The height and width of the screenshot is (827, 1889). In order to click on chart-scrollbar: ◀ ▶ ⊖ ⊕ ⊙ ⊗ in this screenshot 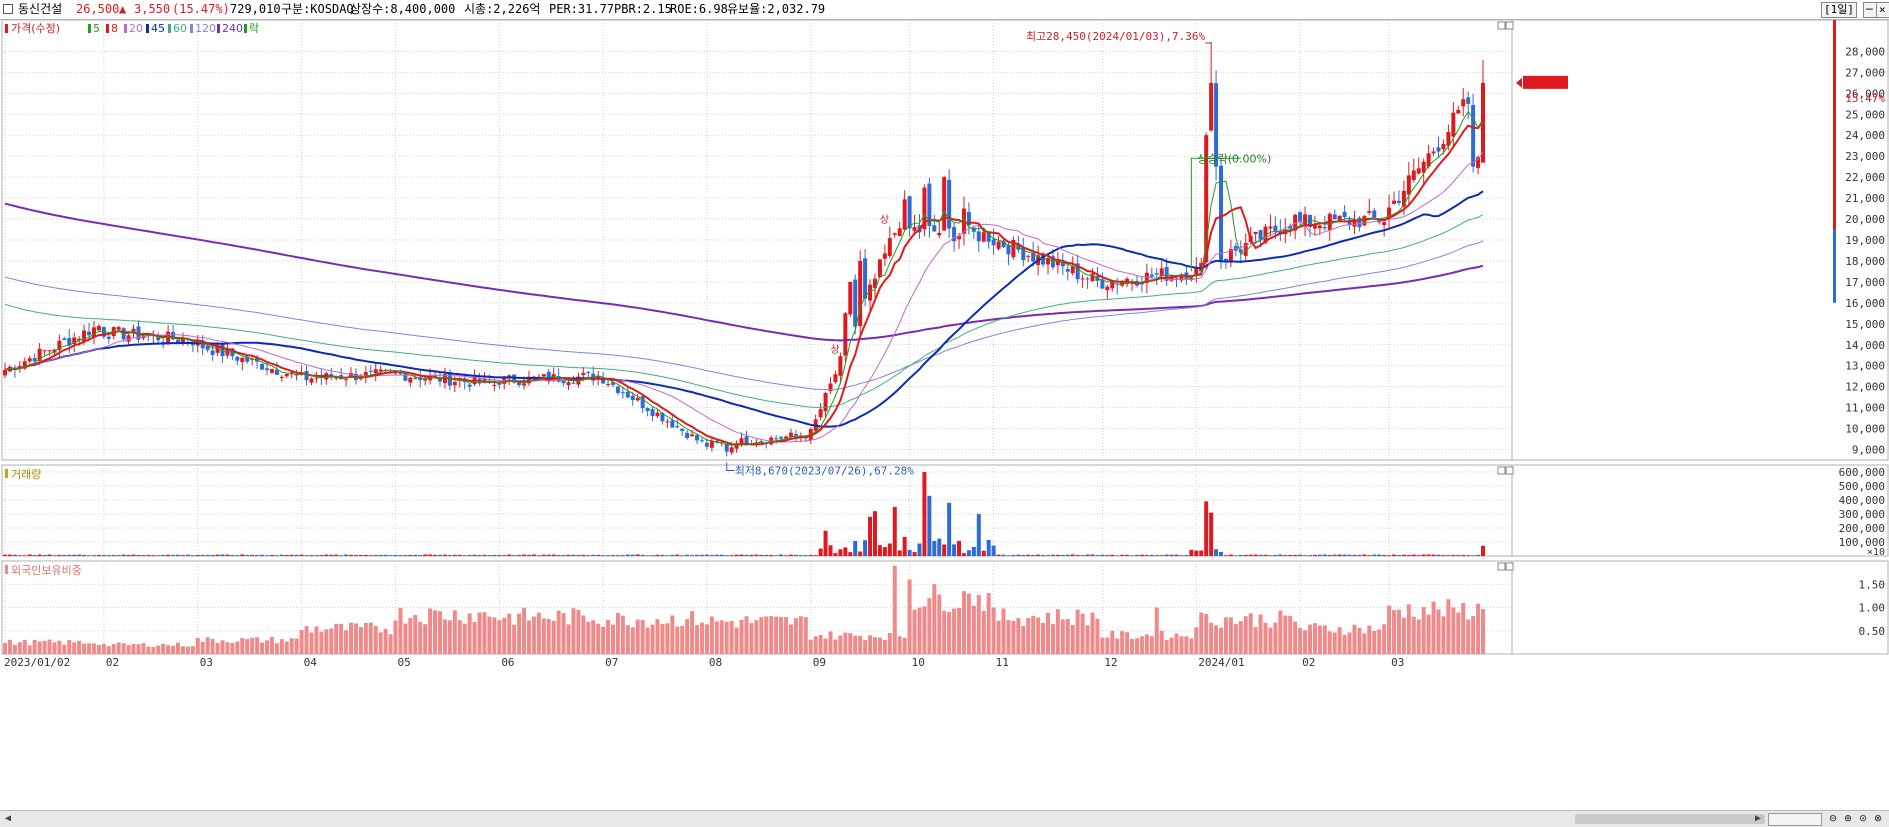, I will do `click(944, 818)`.